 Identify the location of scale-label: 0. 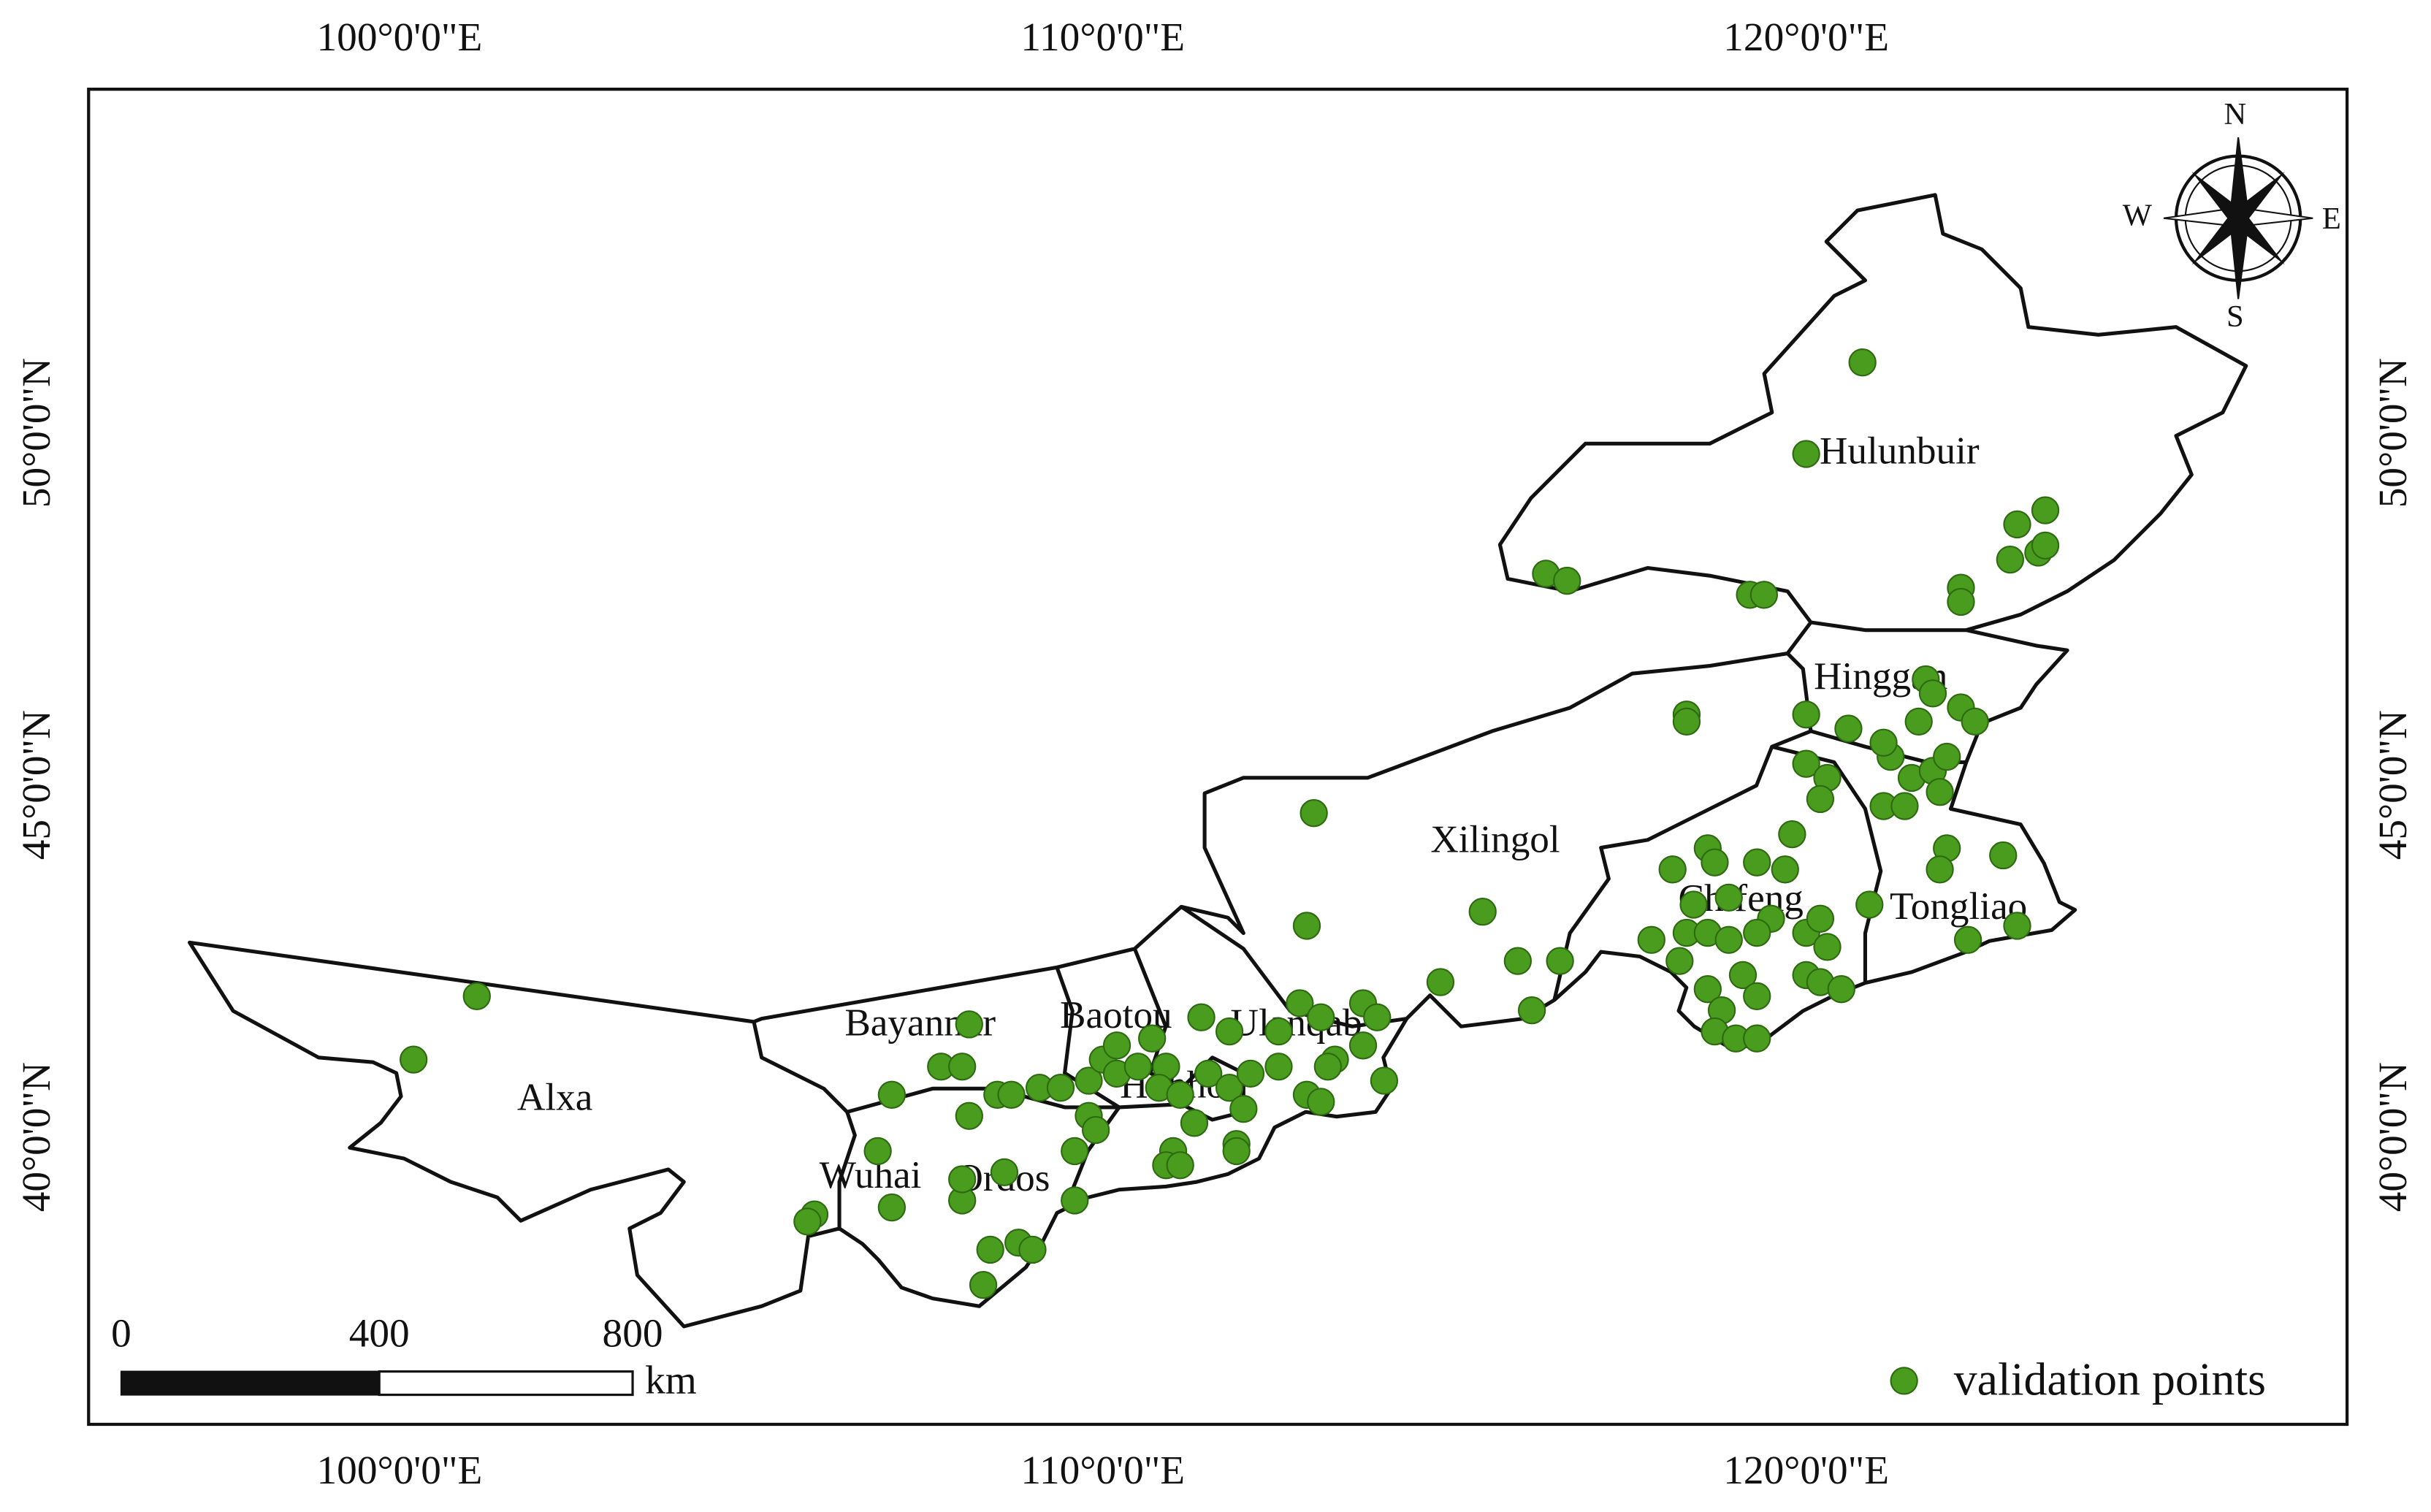
(121, 1333).